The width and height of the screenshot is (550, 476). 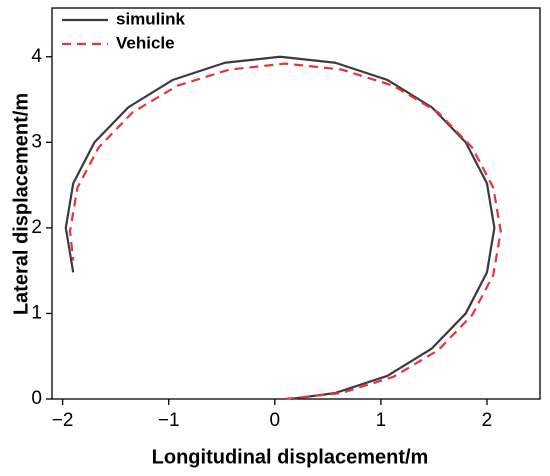 What do you see at coordinates (487, 420) in the screenshot?
I see `x-tick-label: 2` at bounding box center [487, 420].